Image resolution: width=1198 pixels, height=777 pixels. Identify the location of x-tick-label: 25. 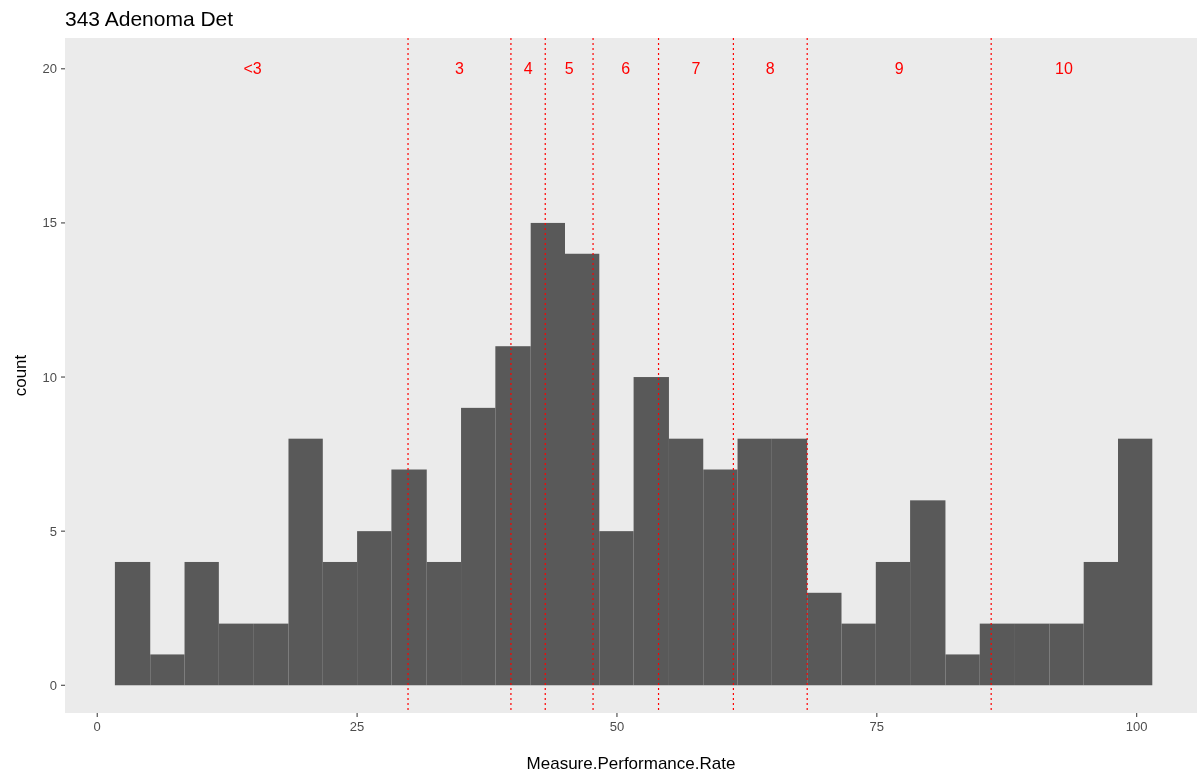
(357, 726).